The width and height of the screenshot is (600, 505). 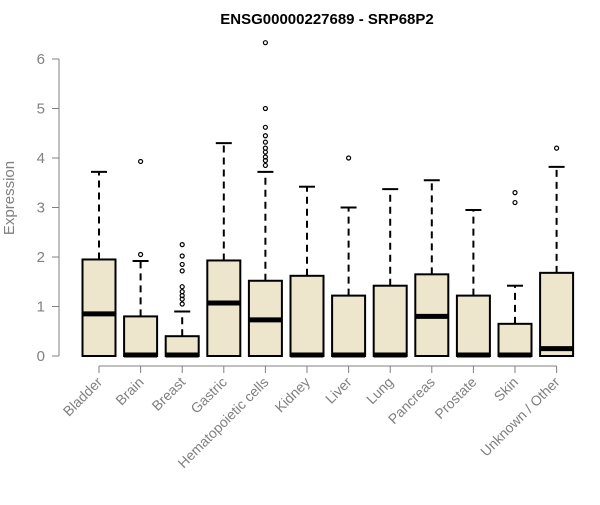 What do you see at coordinates (455, 398) in the screenshot?
I see `x-tick-label: Prostate` at bounding box center [455, 398].